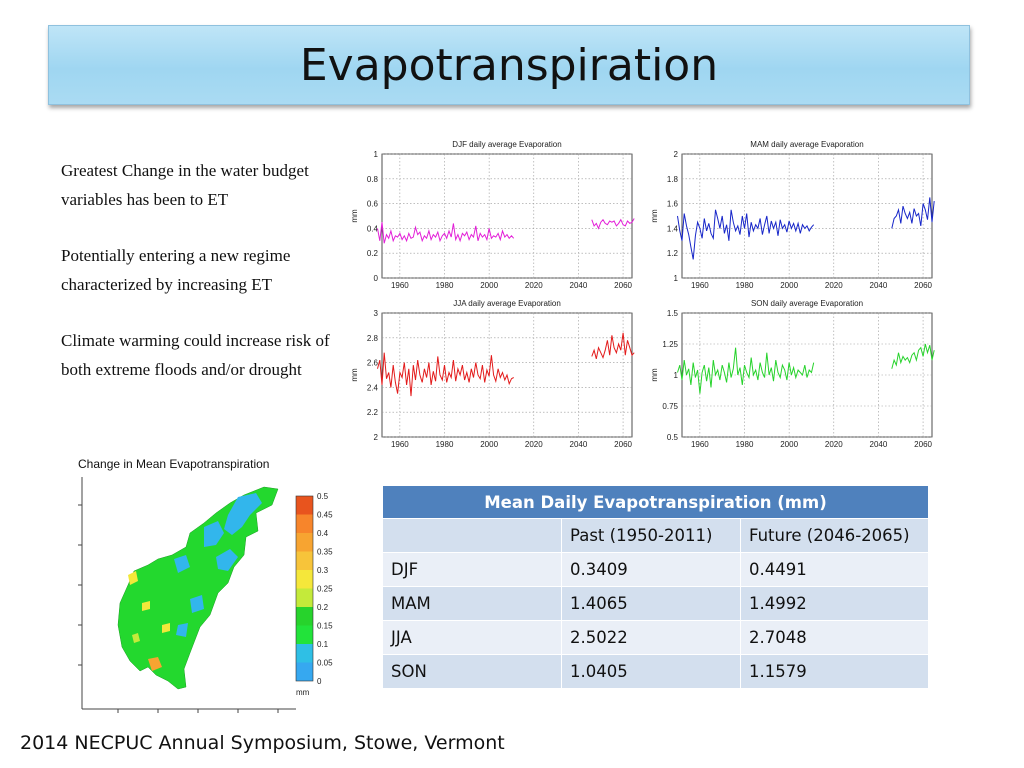 The image size is (1024, 768). I want to click on future-value-cell: 1.1579, so click(834, 671).